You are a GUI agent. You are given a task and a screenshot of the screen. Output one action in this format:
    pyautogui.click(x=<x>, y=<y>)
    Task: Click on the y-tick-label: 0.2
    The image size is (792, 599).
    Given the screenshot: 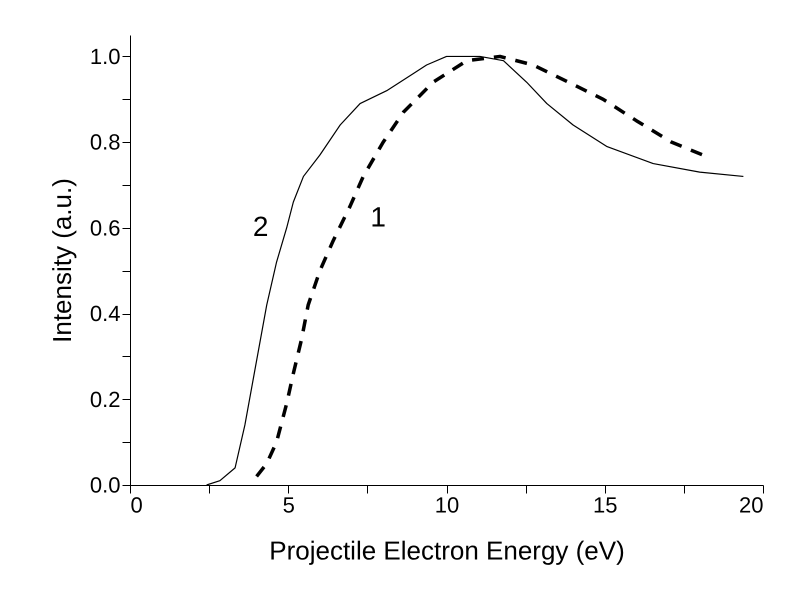 What is the action you would take?
    pyautogui.click(x=105, y=399)
    